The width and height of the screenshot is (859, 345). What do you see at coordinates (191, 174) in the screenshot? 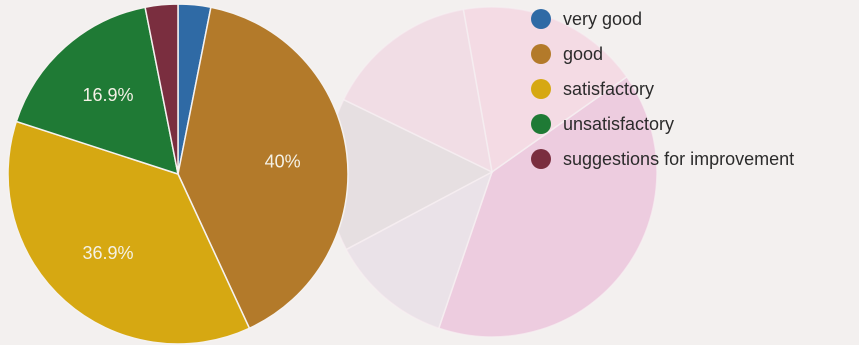
I see `slice-labels: 40% 36.9% 16.9%` at bounding box center [191, 174].